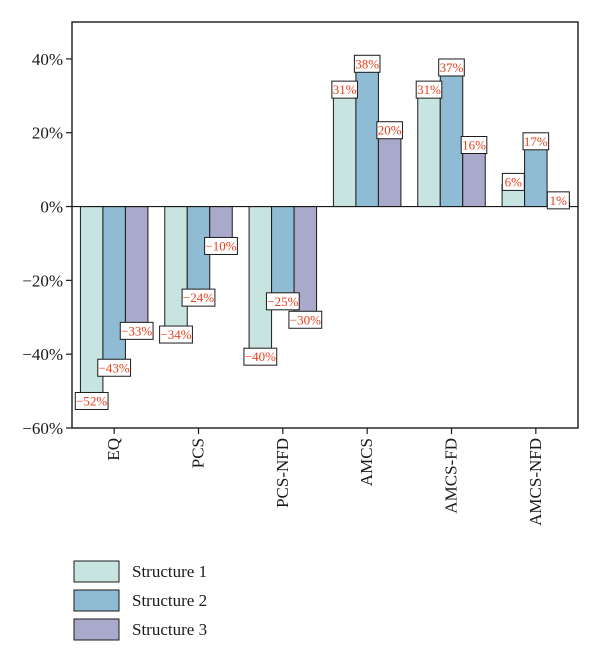  What do you see at coordinates (169, 629) in the screenshot?
I see `legend-label: Structure 3` at bounding box center [169, 629].